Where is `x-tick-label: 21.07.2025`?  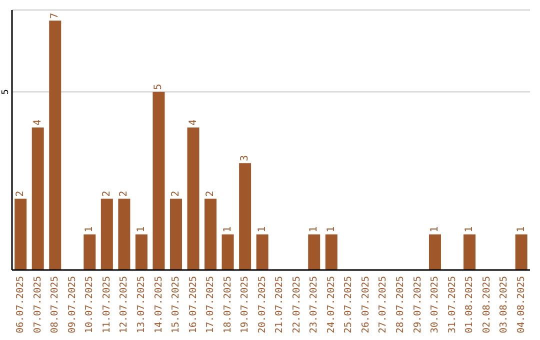
x-tick-label: 21.07.2025 is located at coordinates (280, 305).